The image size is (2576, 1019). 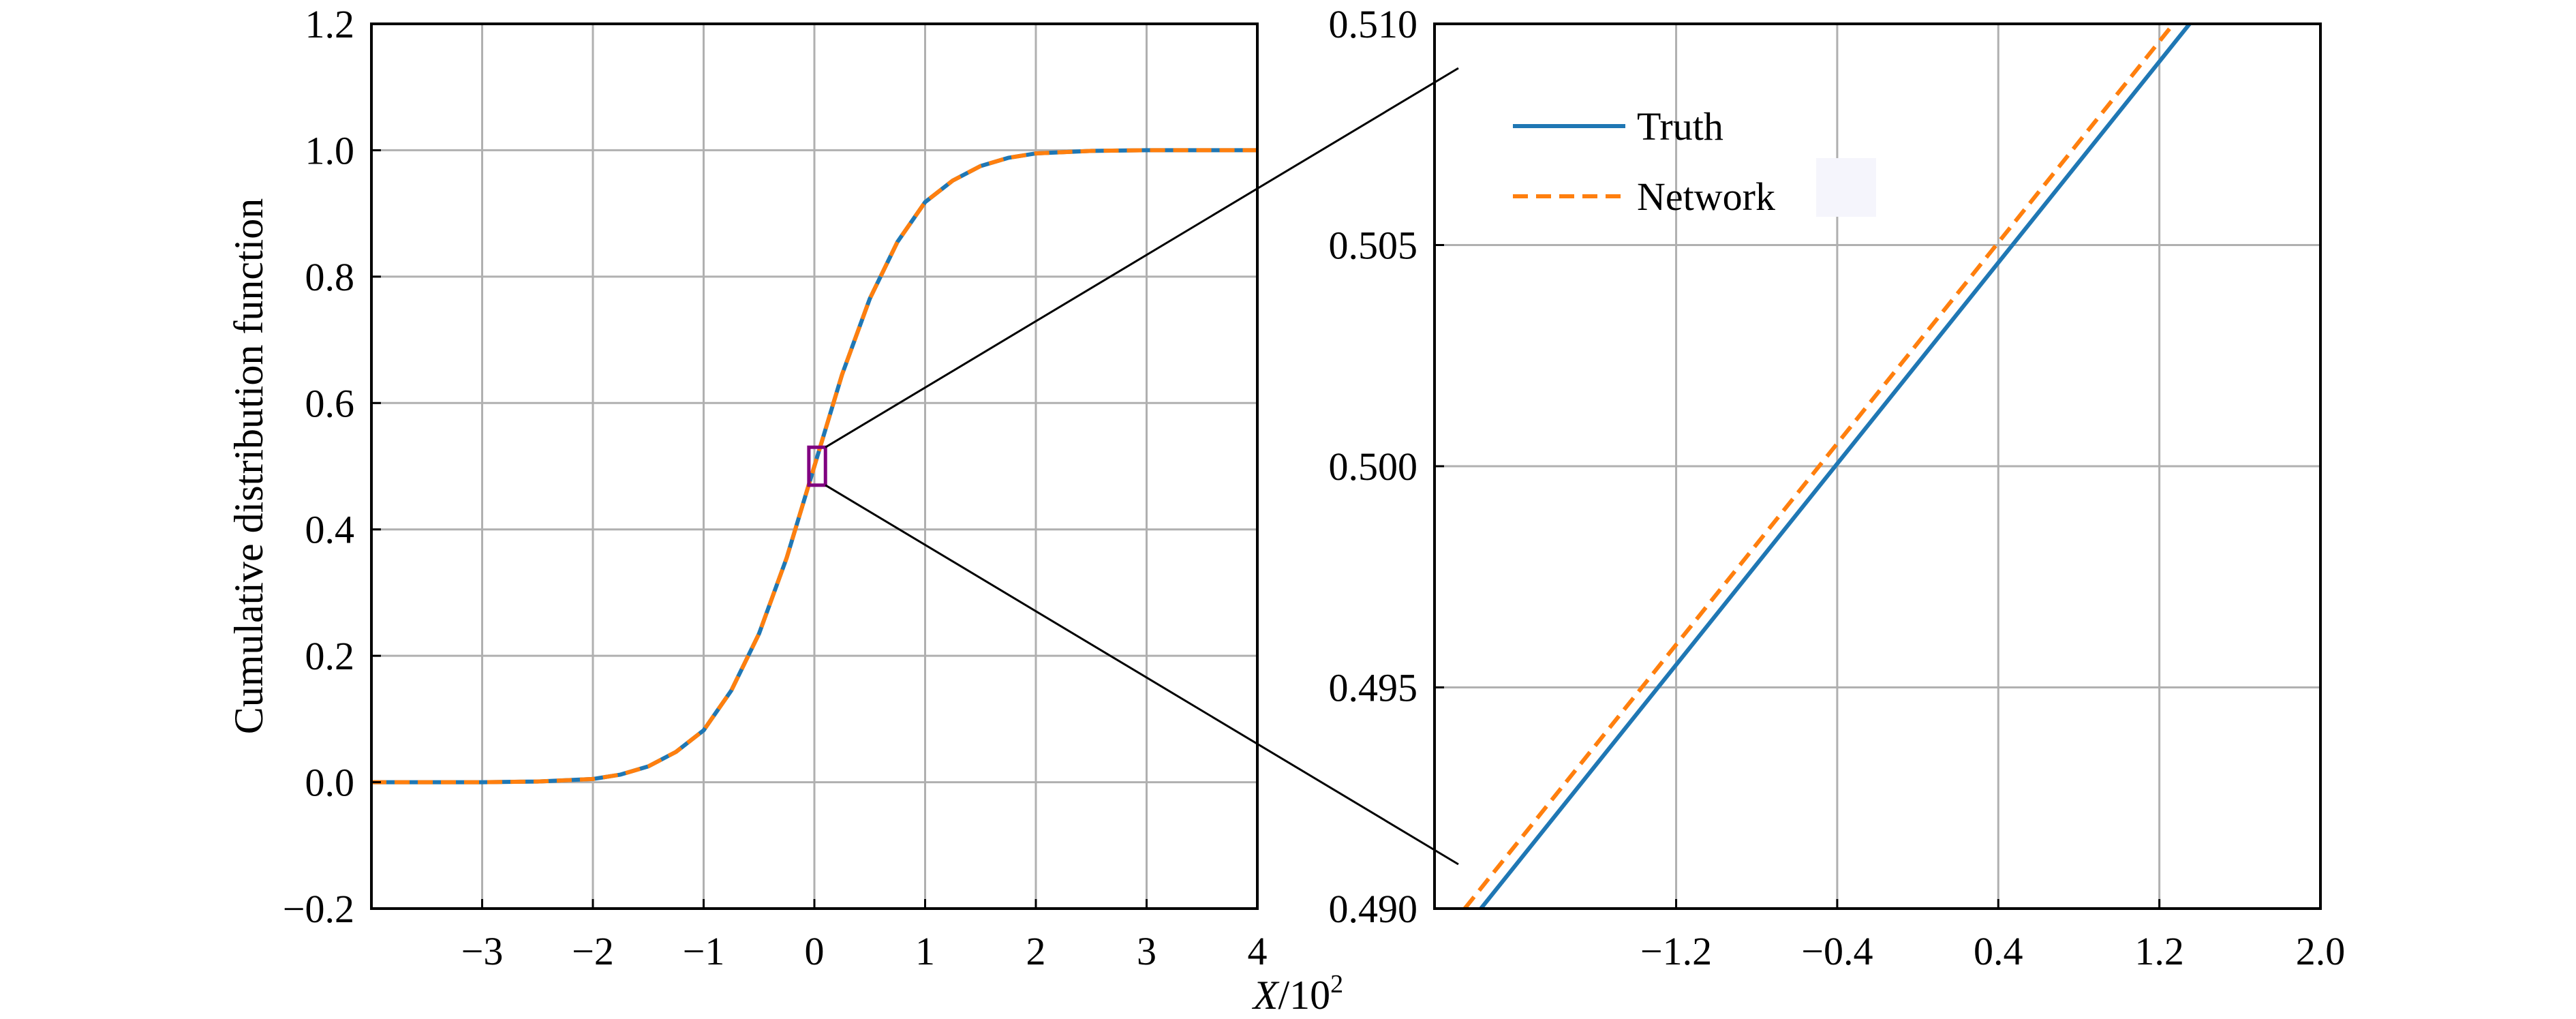 What do you see at coordinates (1694, 161) in the screenshot?
I see `legend: Truth Network` at bounding box center [1694, 161].